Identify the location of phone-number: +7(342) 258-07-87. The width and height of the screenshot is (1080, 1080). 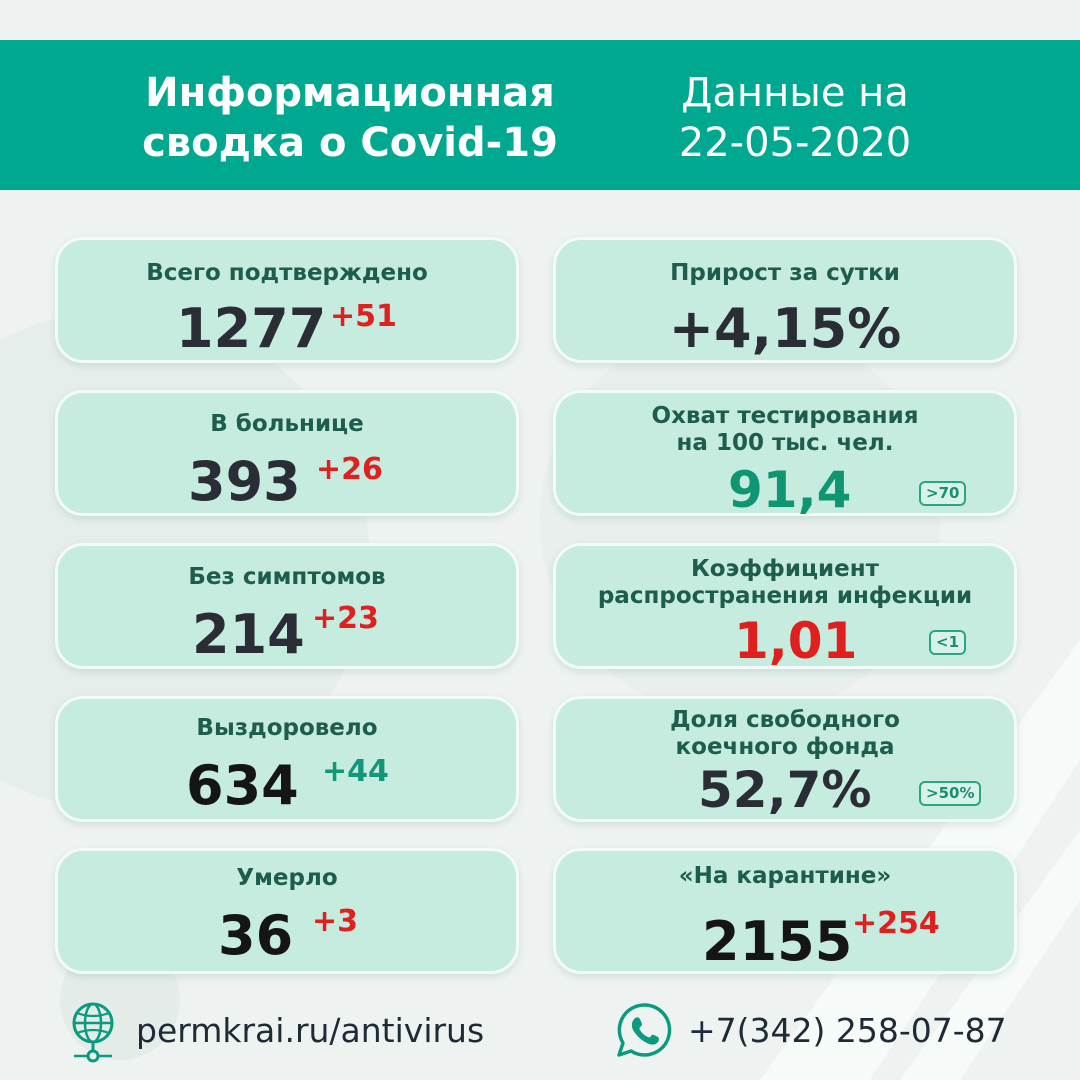
(847, 1030).